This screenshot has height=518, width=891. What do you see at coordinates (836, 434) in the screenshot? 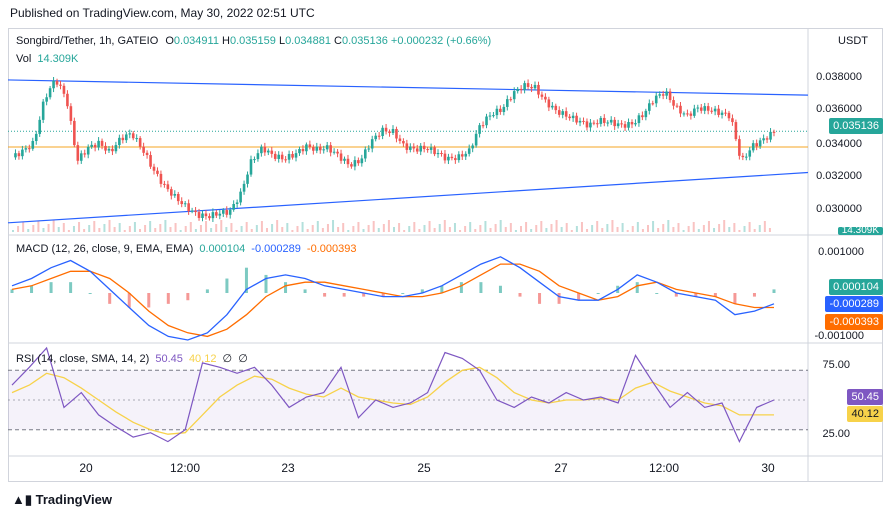
I see `rsi-tick: 25.00` at bounding box center [836, 434].